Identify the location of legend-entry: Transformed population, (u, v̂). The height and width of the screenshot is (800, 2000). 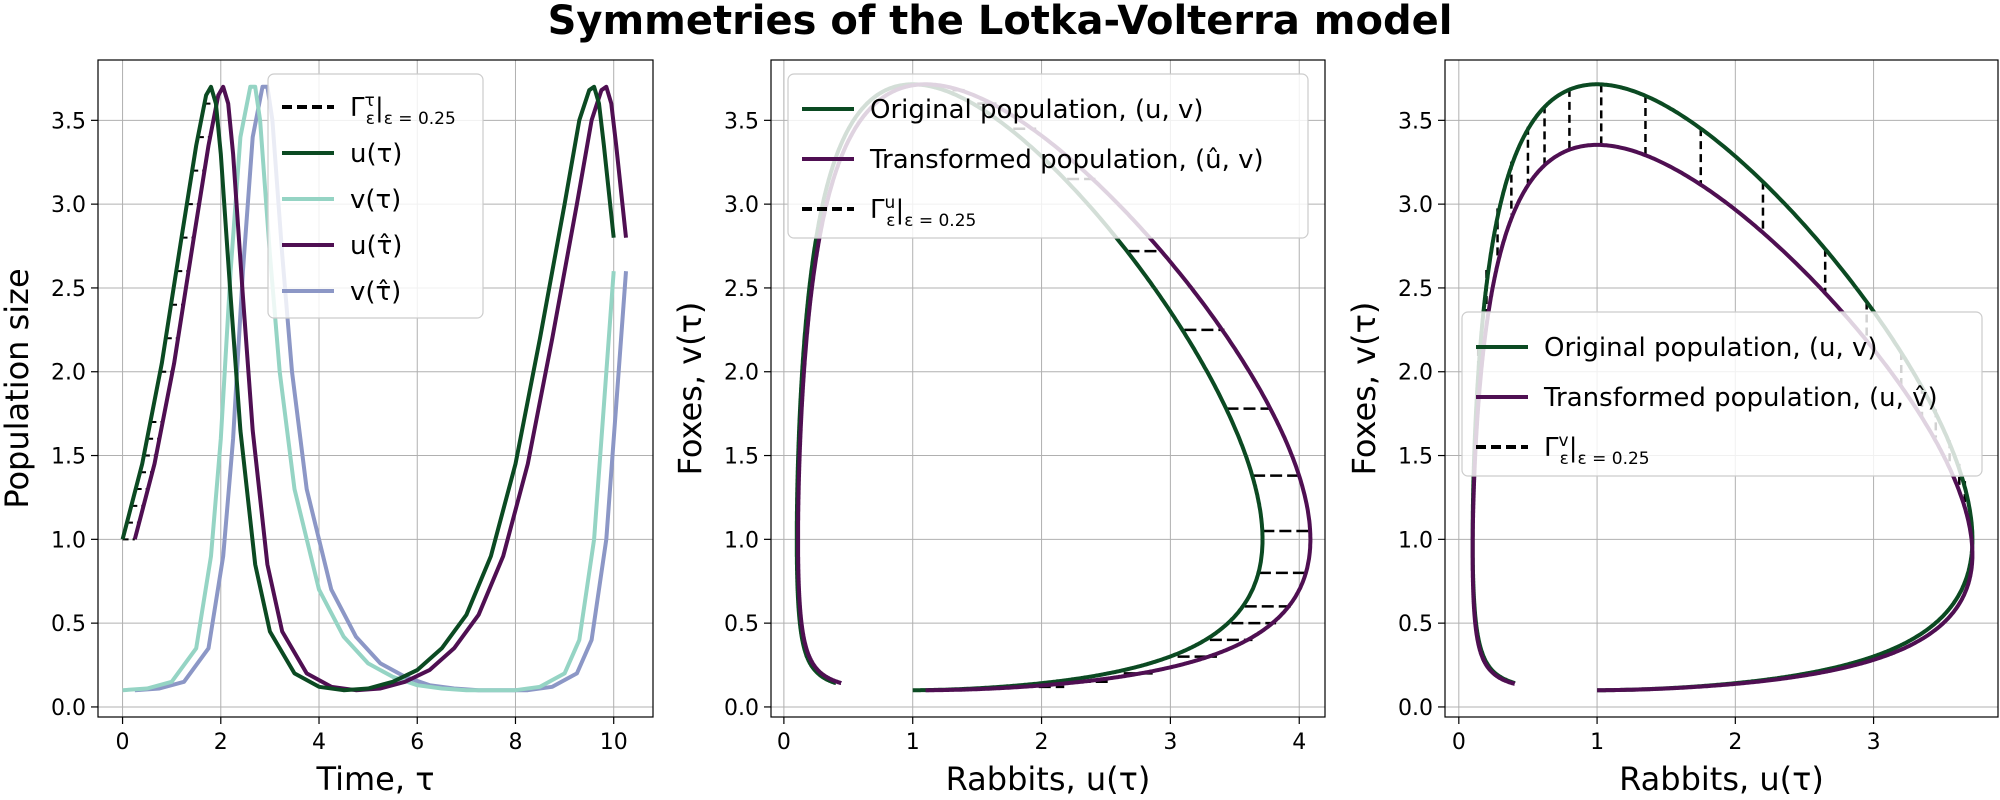
(1740, 398).